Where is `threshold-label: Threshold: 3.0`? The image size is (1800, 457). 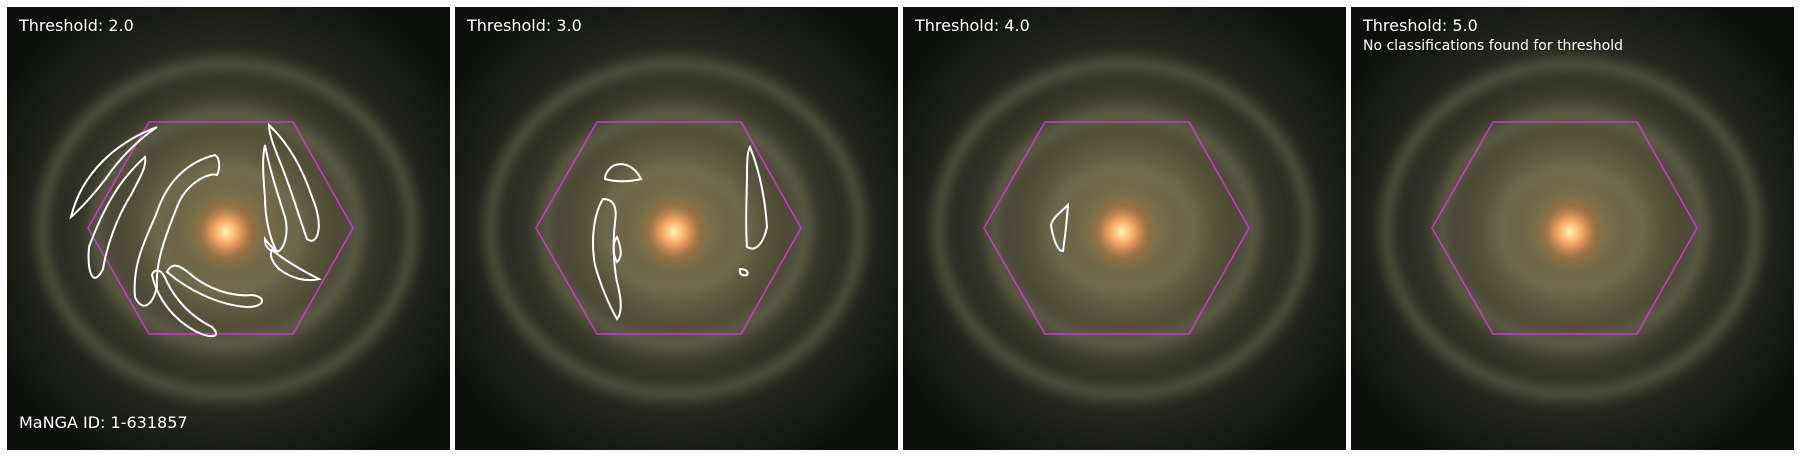
threshold-label: Threshold: 3.0 is located at coordinates (524, 25).